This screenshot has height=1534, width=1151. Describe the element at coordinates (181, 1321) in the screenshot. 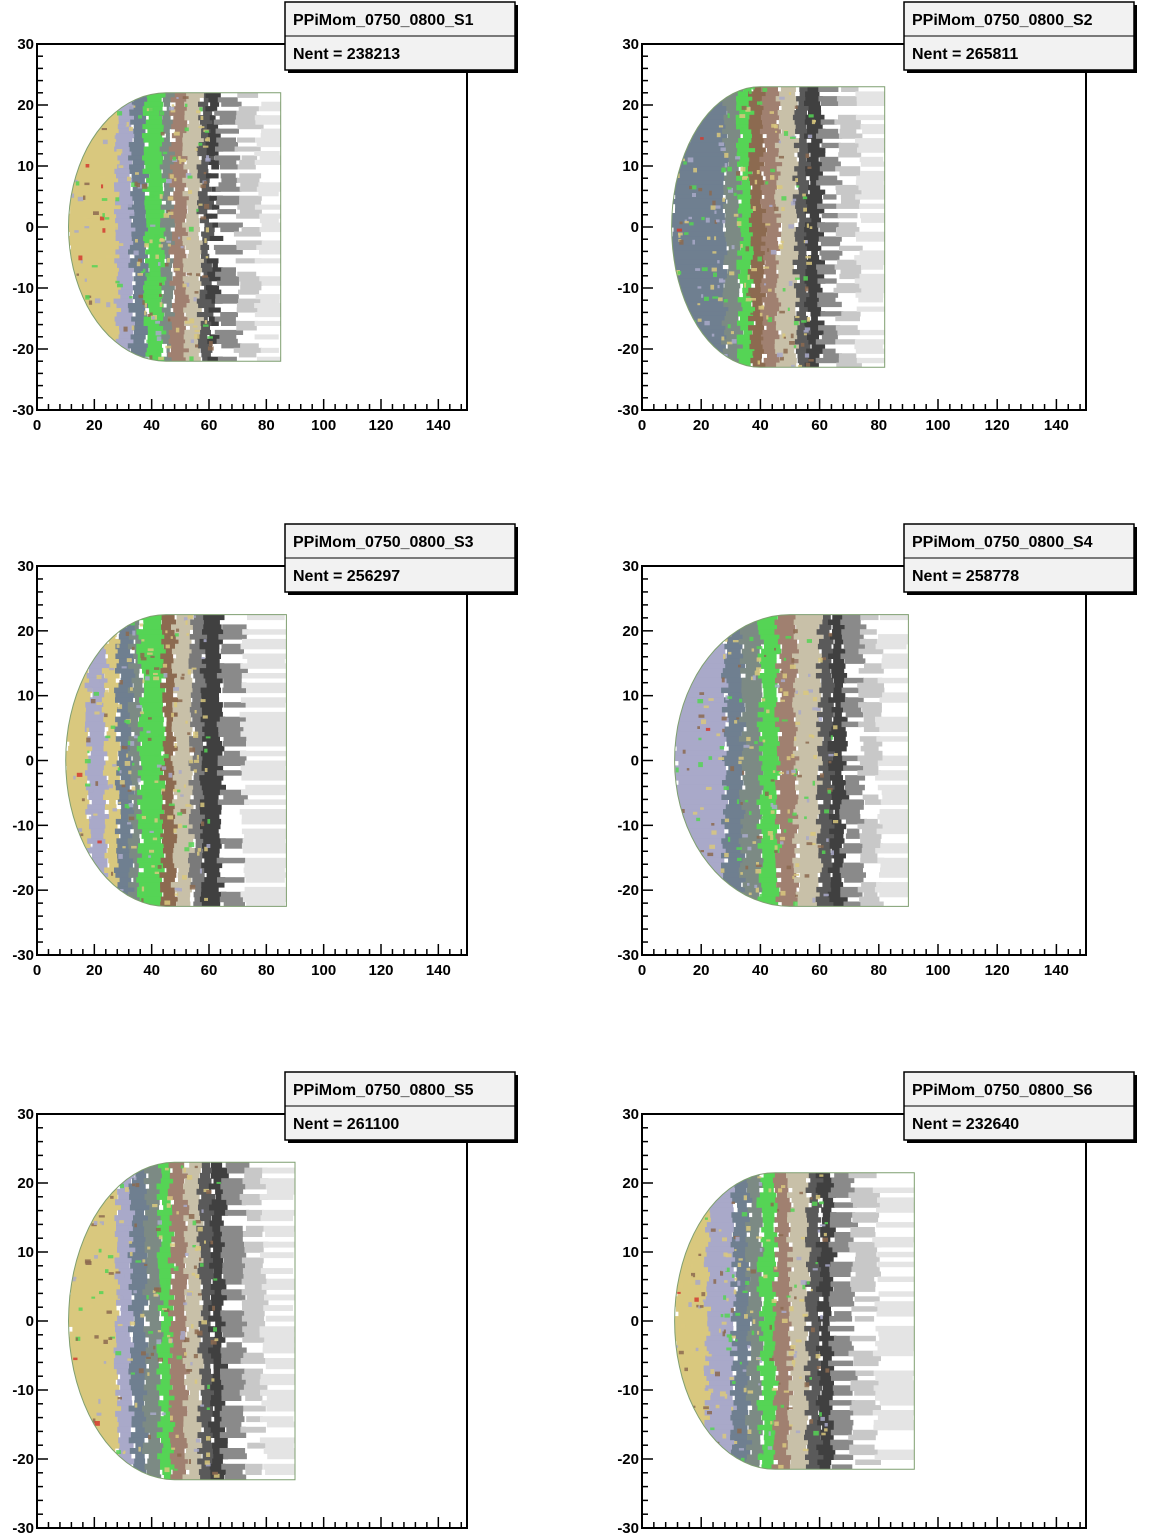

I see `plot-area` at that location.